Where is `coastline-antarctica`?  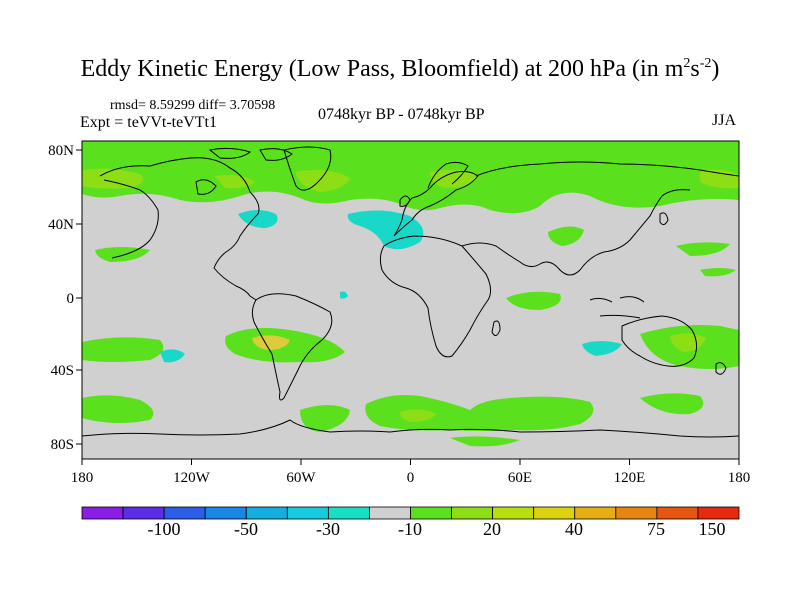
coastline-antarctica is located at coordinates (410, 428).